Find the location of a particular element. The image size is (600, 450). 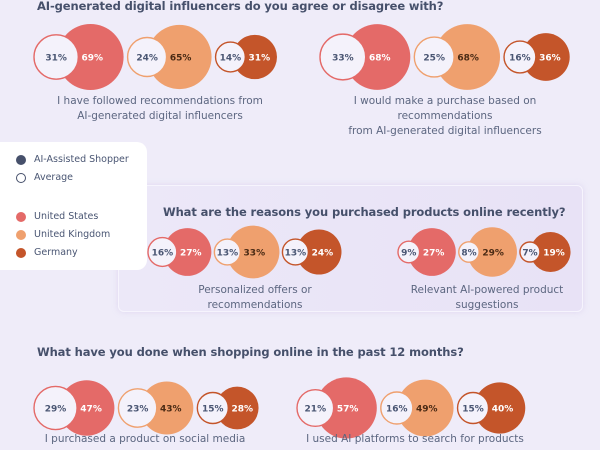

average-value-label: 31% is located at coordinates (56, 59).